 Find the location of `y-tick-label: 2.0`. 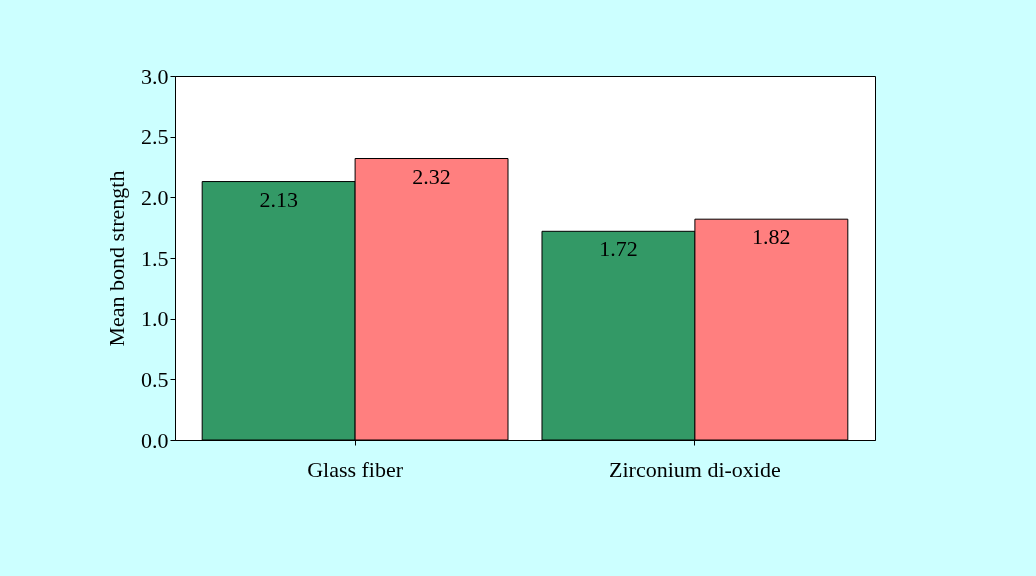

y-tick-label: 2.0 is located at coordinates (155, 197).